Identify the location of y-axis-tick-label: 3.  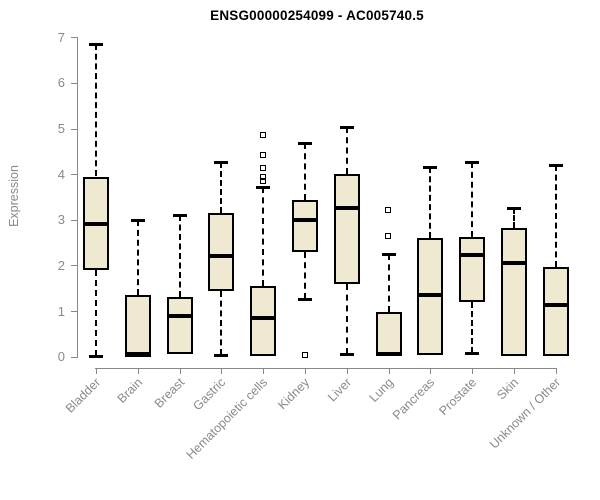
(61, 220).